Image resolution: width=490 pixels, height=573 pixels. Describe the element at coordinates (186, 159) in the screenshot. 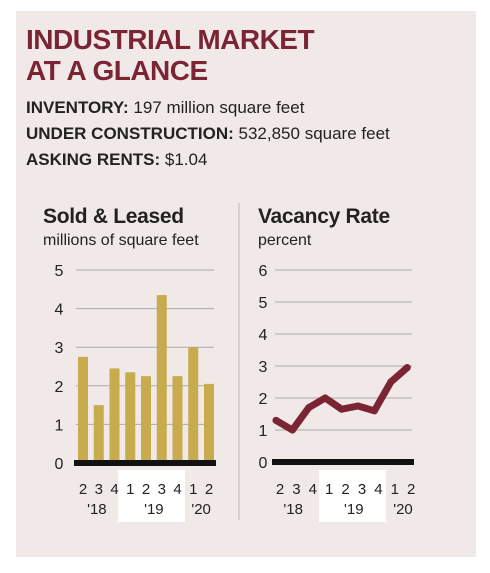

I see `stat-value: $1.04` at that location.